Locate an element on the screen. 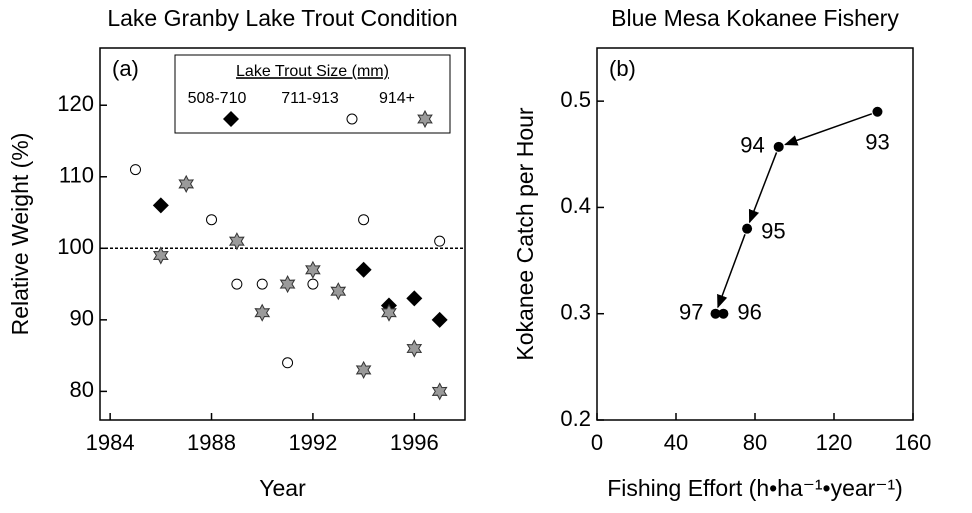 This screenshot has width=972, height=513. chart-title: Lake Granby Lake Trout Condition is located at coordinates (282, 18).